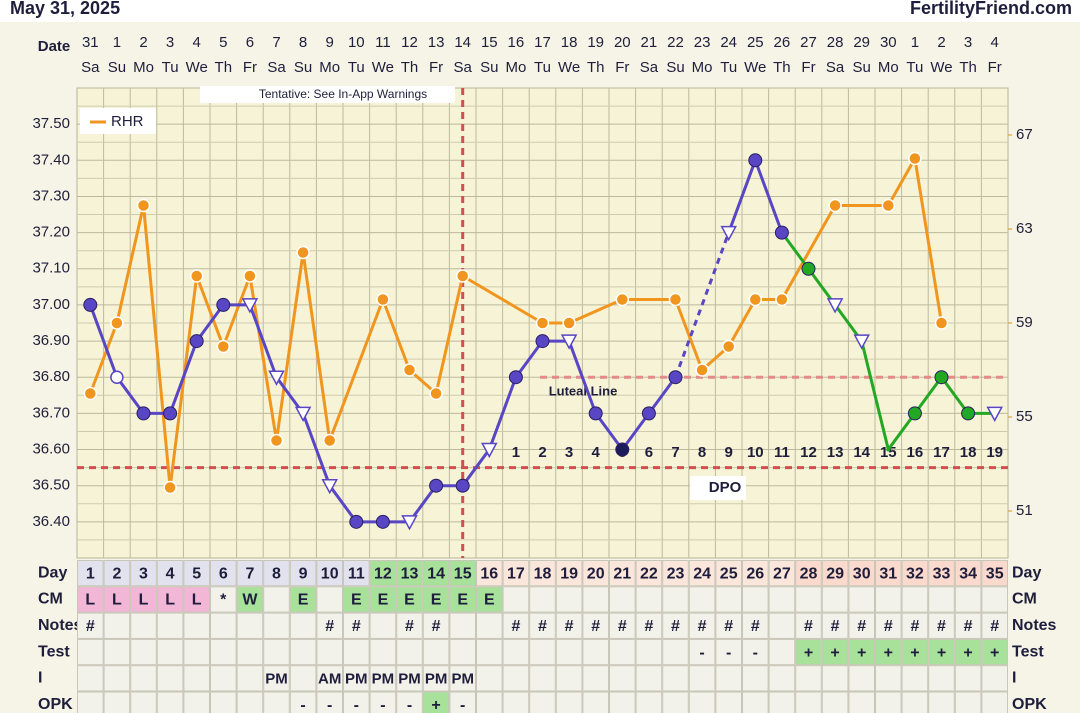 This screenshot has width=1080, height=713. What do you see at coordinates (649, 67) in the screenshot?
I see `weekday-label: Sa` at bounding box center [649, 67].